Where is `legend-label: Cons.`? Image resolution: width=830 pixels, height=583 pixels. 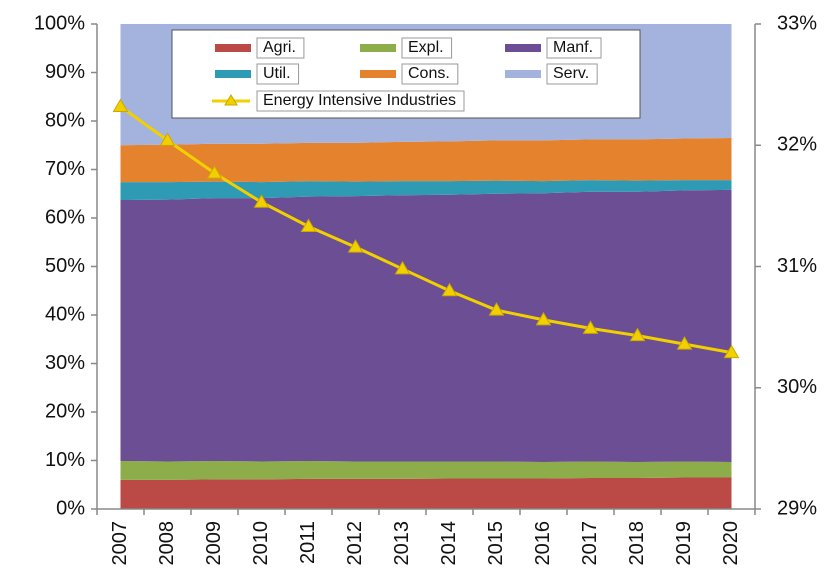
legend-label: Cons. is located at coordinates (429, 73).